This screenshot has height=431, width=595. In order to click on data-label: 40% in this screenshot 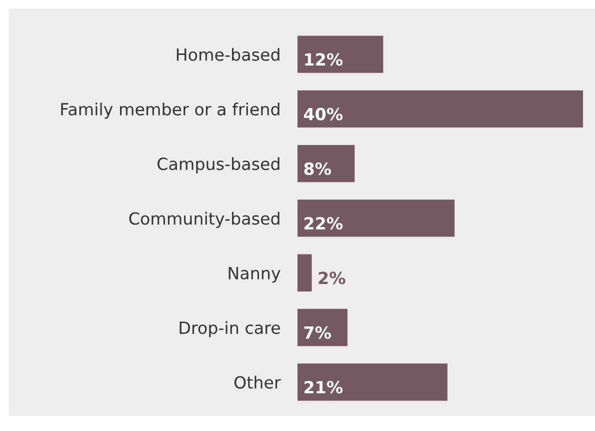, I will do `click(323, 114)`.